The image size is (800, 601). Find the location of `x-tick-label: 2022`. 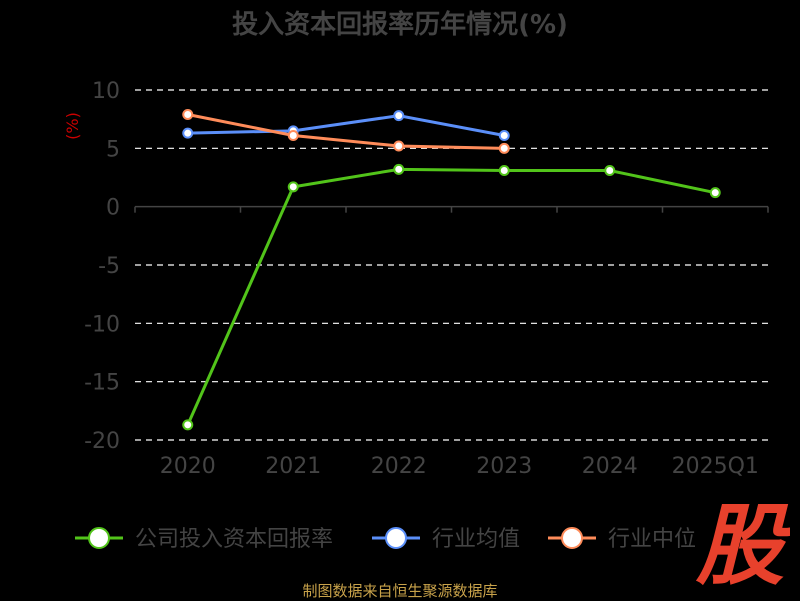

x-tick-label: 2022 is located at coordinates (399, 466).